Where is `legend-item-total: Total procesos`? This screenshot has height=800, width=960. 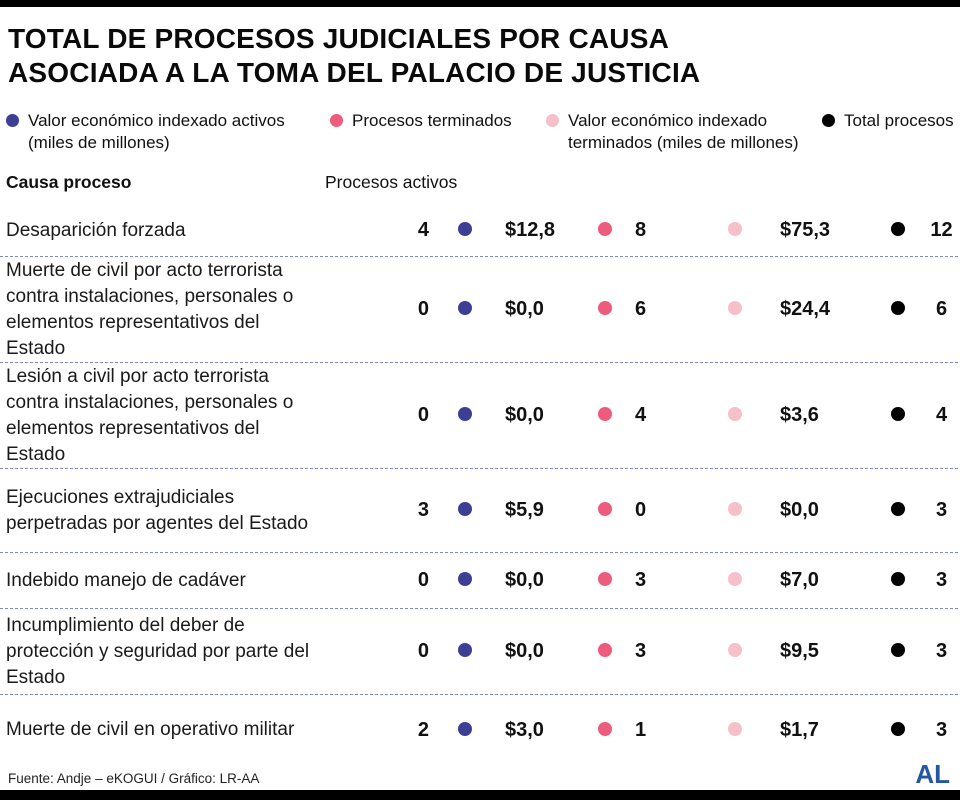 legend-item-total: Total procesos is located at coordinates (889, 121).